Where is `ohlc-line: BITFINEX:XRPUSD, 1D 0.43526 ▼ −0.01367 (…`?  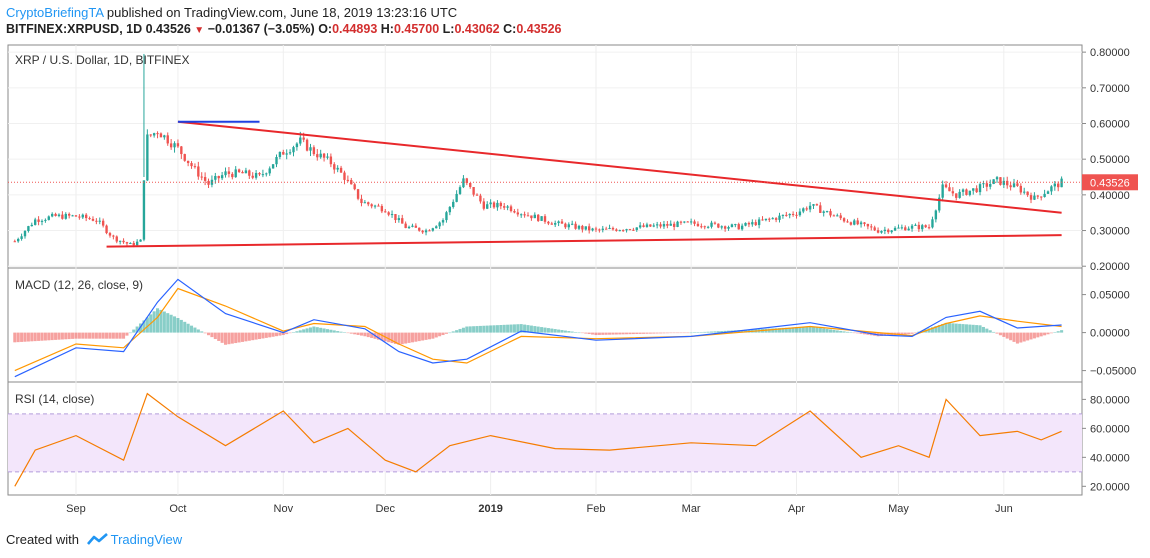
ohlc-line: BITFINEX:XRPUSD, 1D 0.43526 ▼ −0.01367 (… is located at coordinates (284, 29).